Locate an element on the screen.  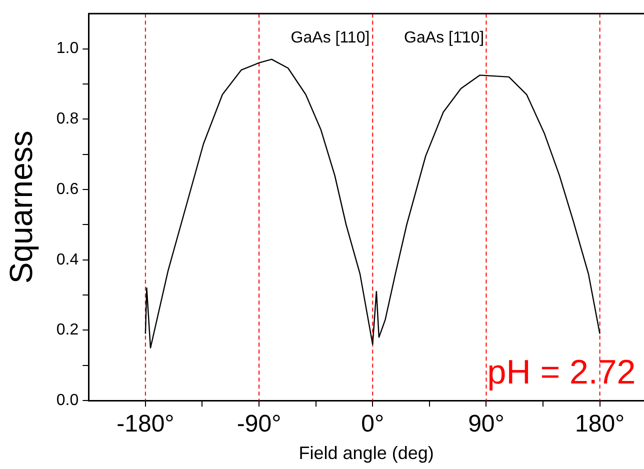
y-tick-label: 0.4 is located at coordinates (67, 259).